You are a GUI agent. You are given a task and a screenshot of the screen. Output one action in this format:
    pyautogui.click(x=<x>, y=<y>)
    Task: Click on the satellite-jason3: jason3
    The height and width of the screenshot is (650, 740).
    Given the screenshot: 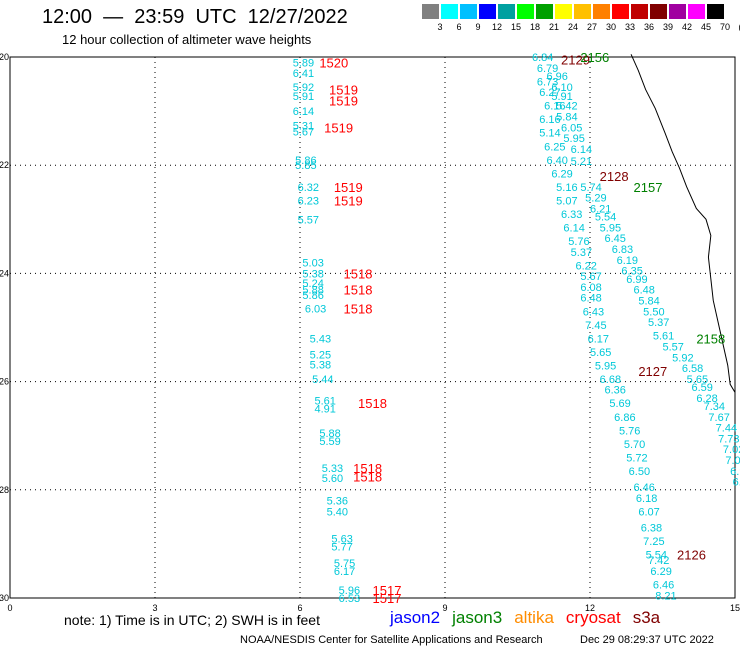 What is the action you would take?
    pyautogui.click(x=477, y=617)
    